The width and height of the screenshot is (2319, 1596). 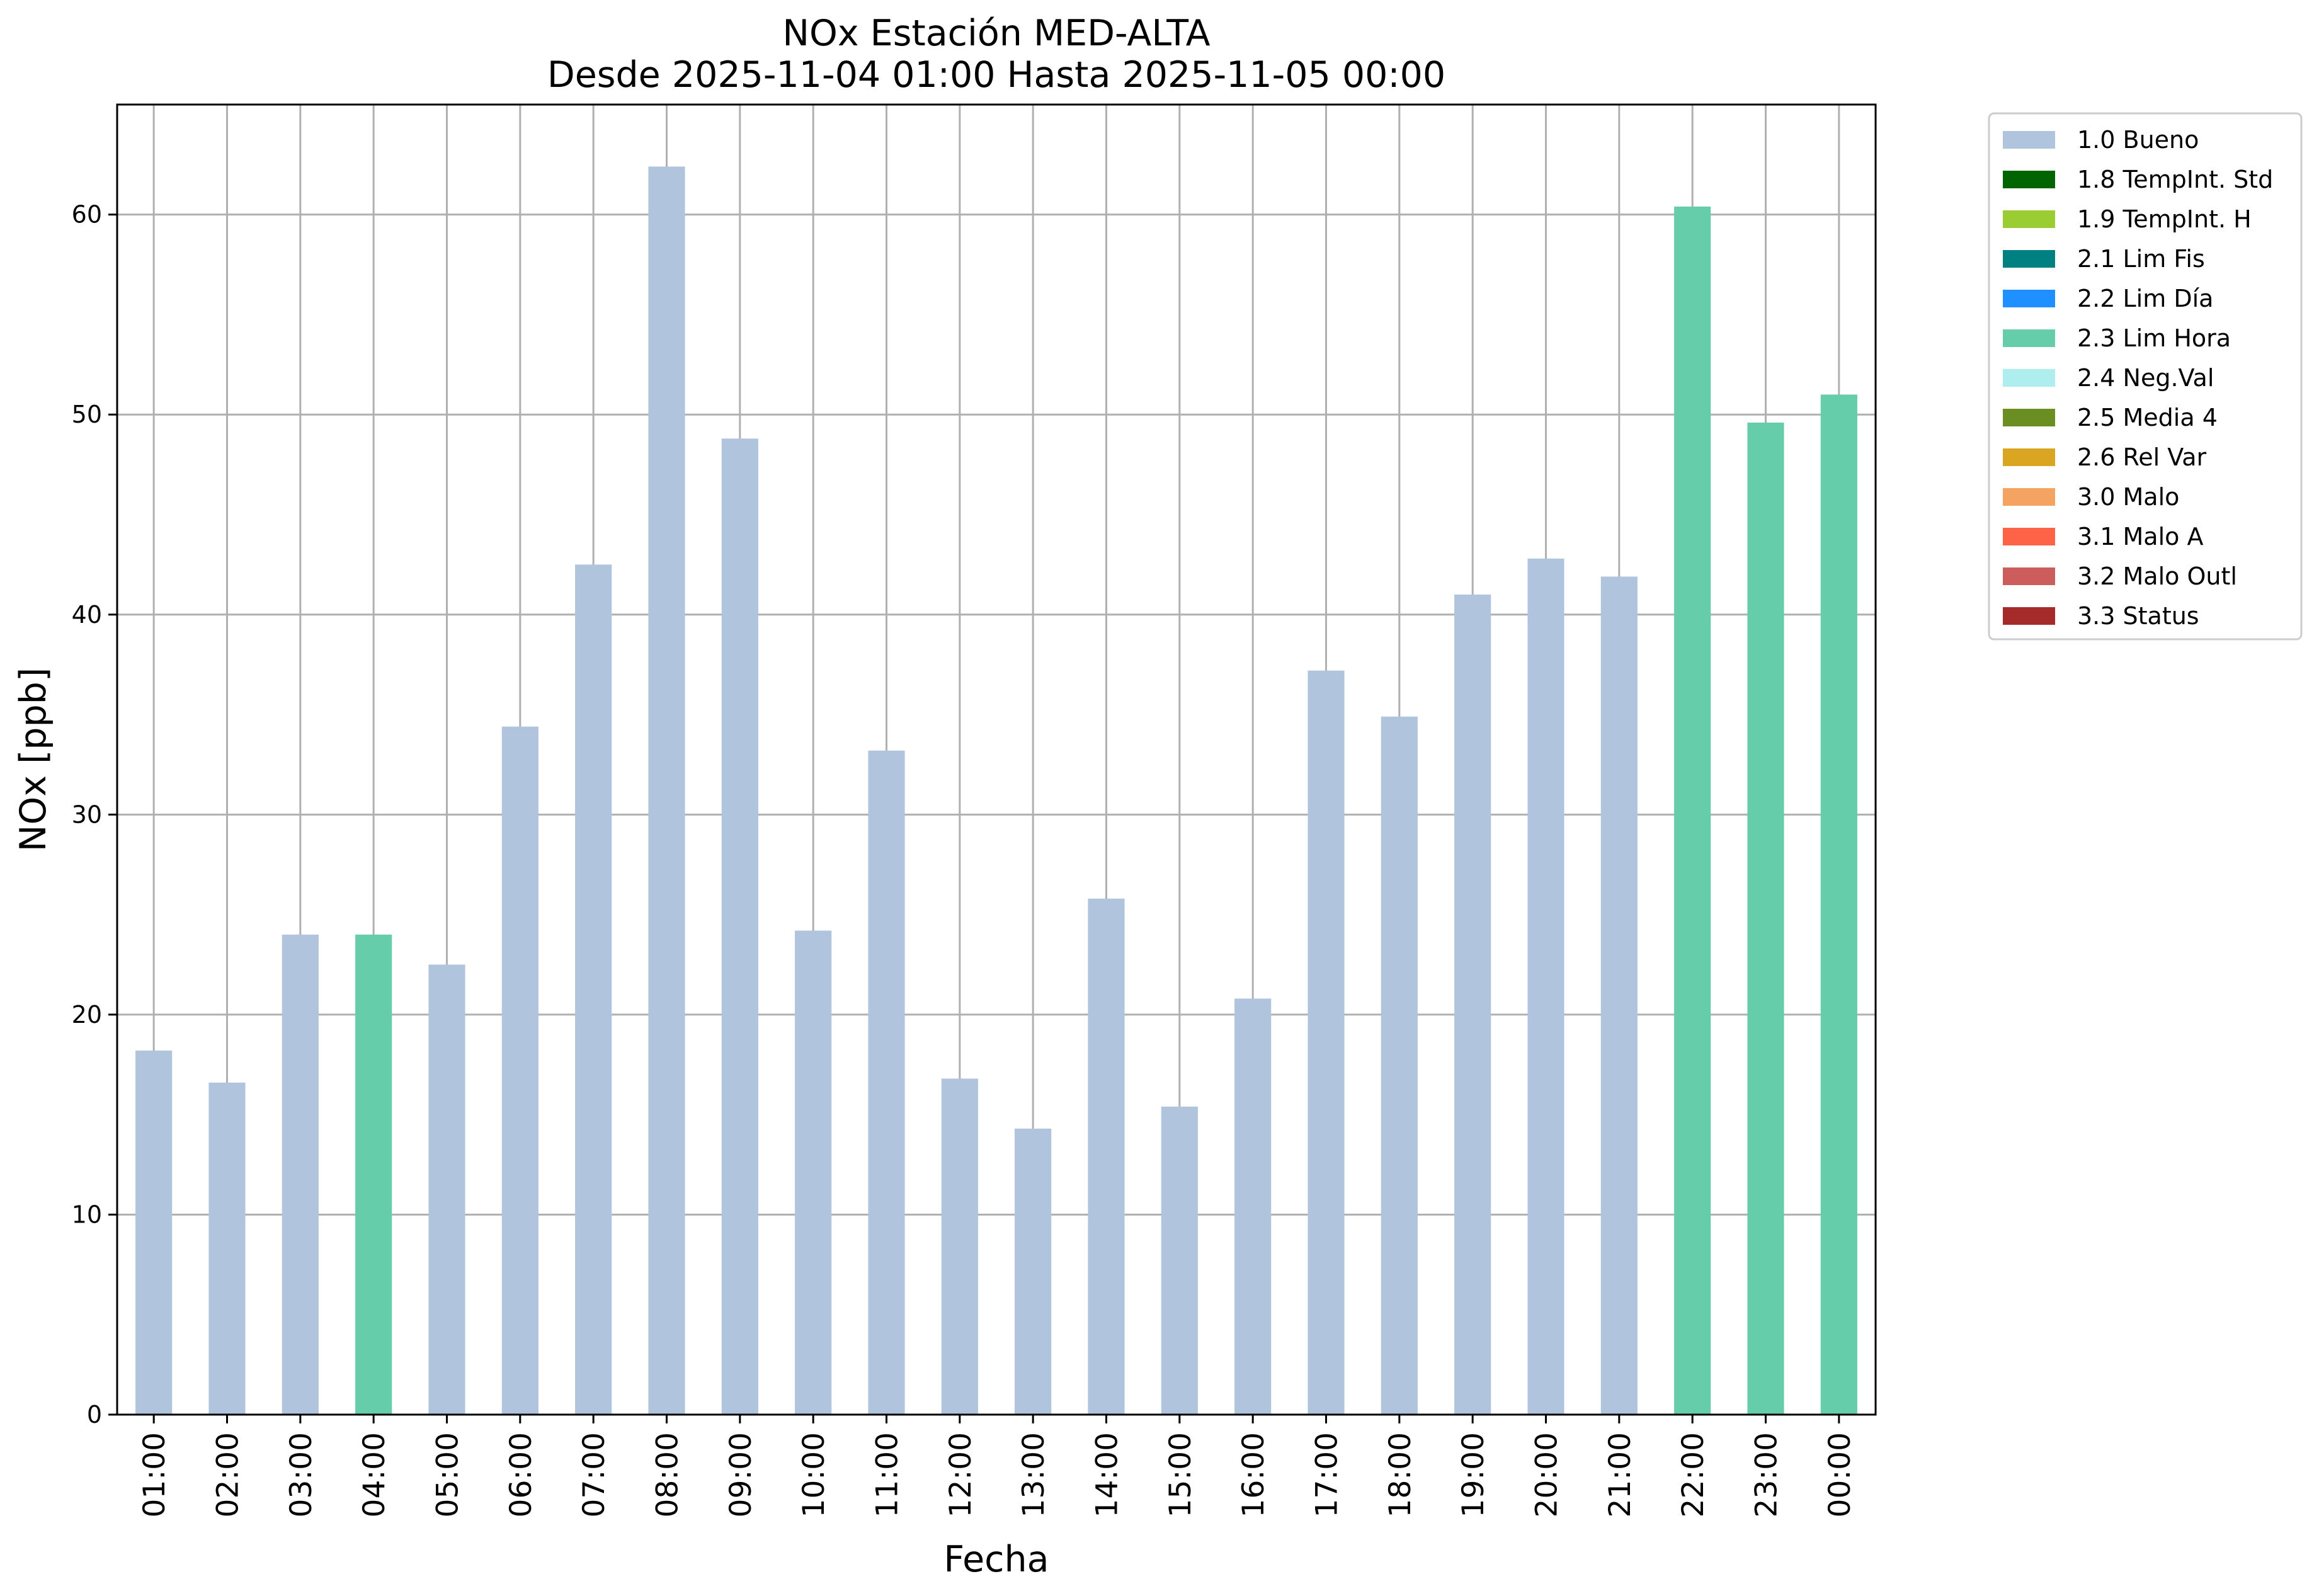 What do you see at coordinates (1106, 1156) in the screenshot?
I see `bar-14:00` at bounding box center [1106, 1156].